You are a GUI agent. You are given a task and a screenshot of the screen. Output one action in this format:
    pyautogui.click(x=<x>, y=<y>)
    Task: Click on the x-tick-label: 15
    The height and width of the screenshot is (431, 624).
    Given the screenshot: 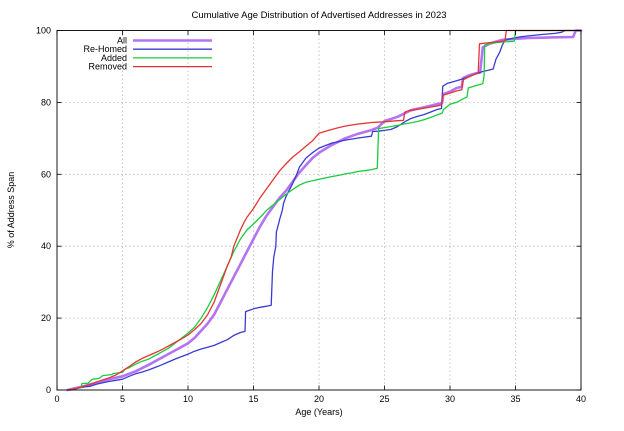 What is the action you would take?
    pyautogui.click(x=253, y=399)
    